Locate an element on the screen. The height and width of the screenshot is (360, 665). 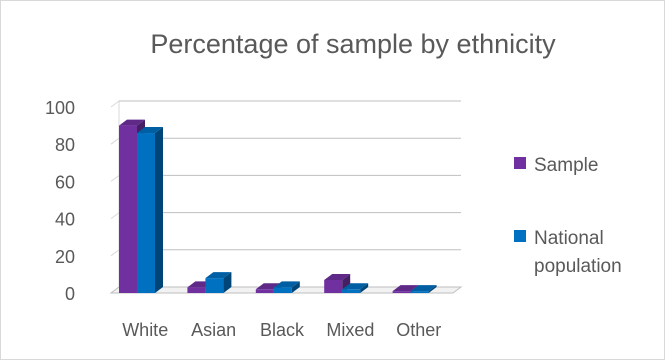
x-tick-label: Asian is located at coordinates (213, 330).